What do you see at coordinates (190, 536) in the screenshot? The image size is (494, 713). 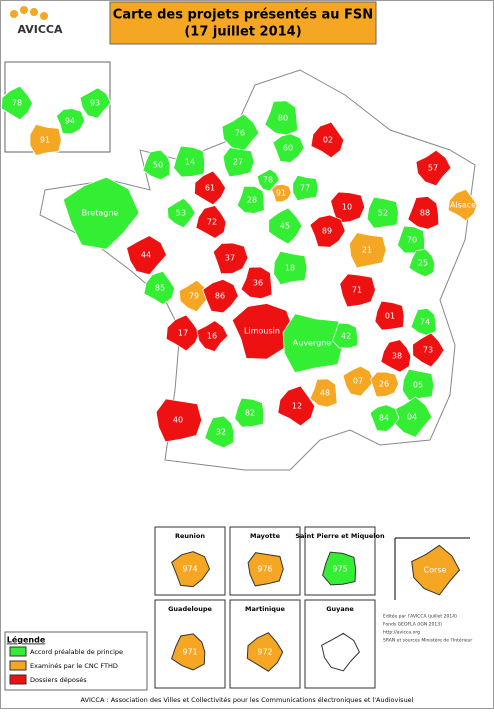 I see `overseas-title: Reunion` at bounding box center [190, 536].